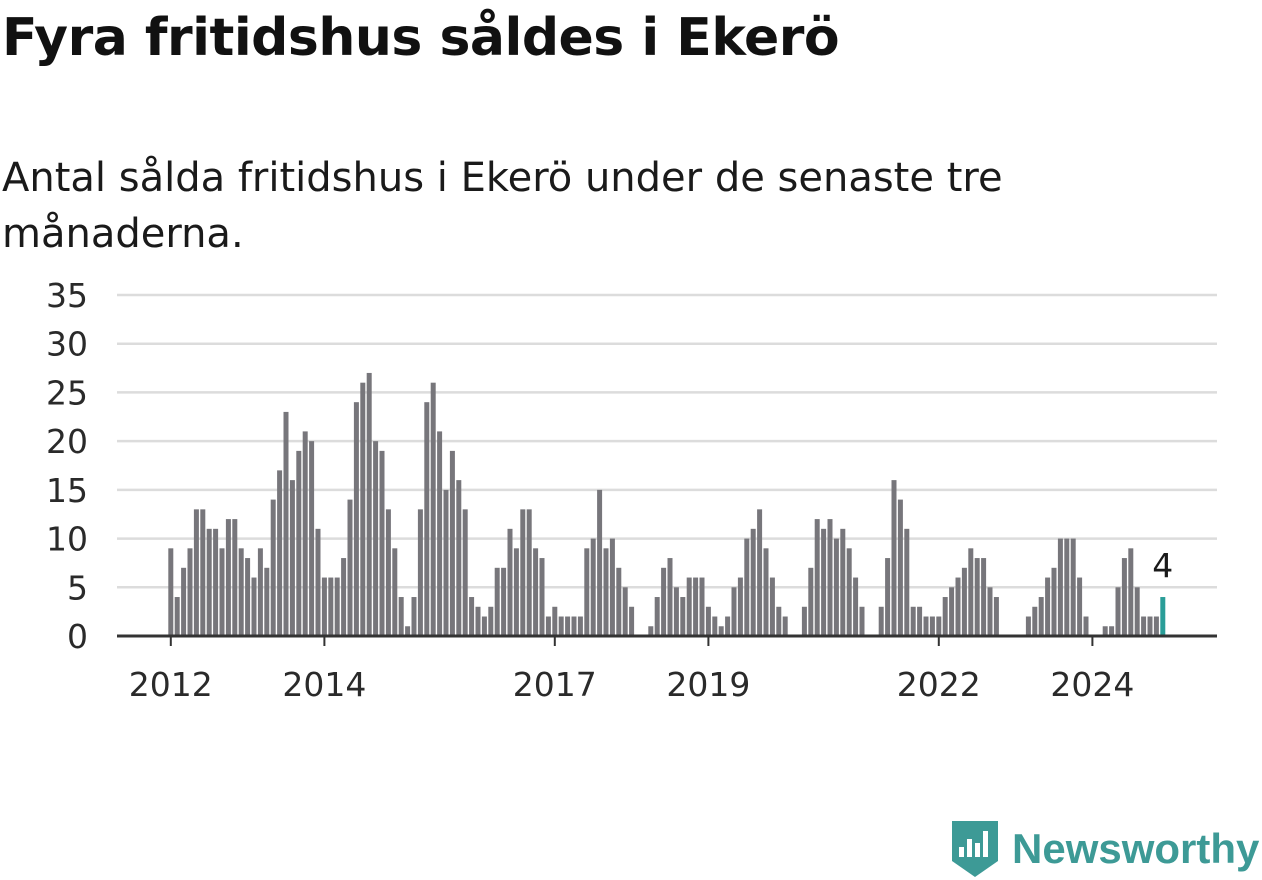 This screenshot has height=880, width=1262. I want to click on y-tick-label: 25, so click(67, 392).